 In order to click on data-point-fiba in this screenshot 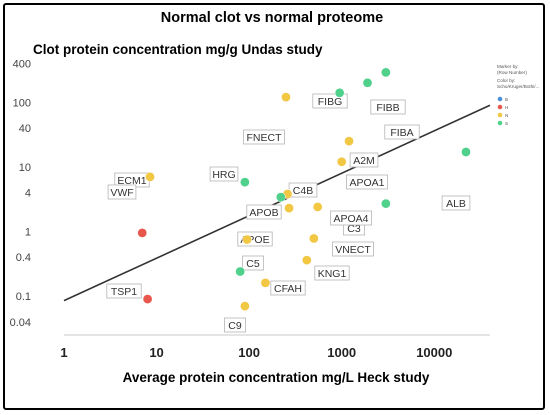, I will do `click(386, 72)`.